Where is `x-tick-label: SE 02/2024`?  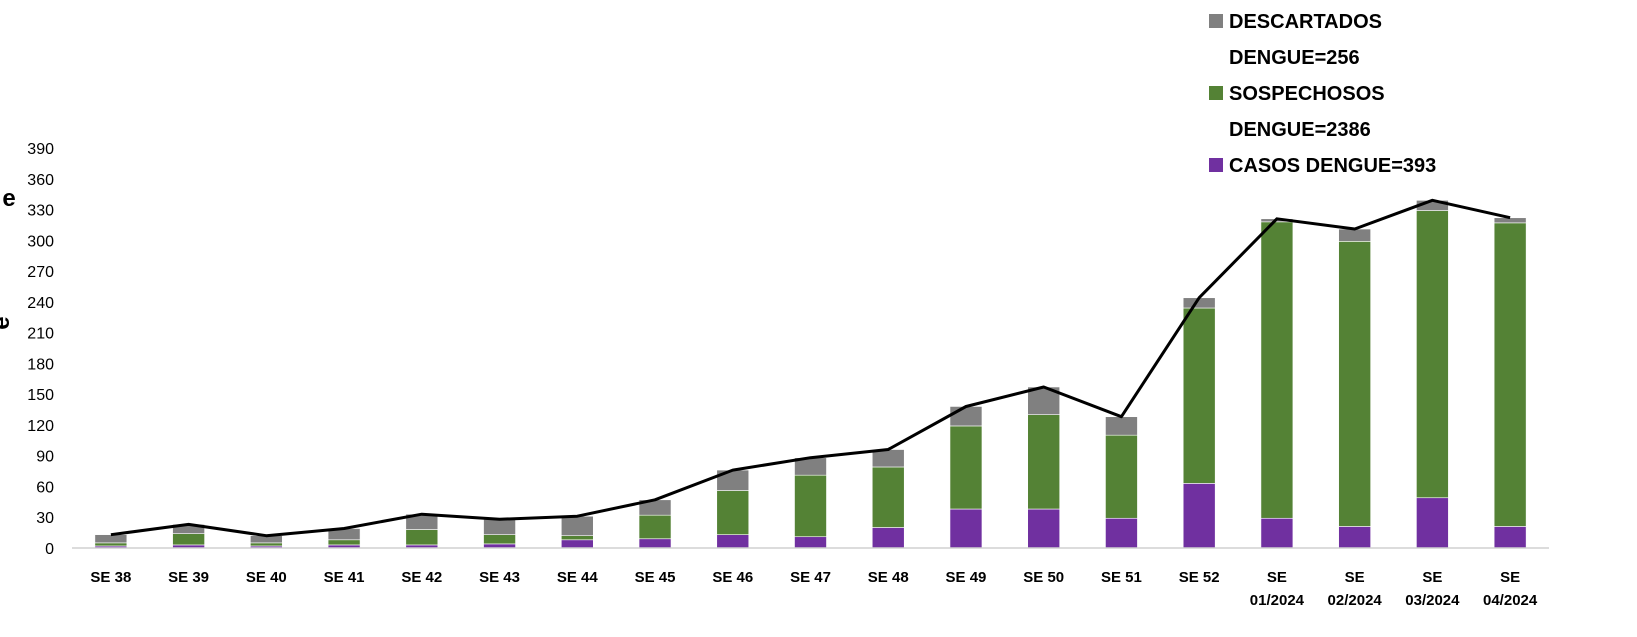 x-tick-label: SE 02/2024 is located at coordinates (1355, 589).